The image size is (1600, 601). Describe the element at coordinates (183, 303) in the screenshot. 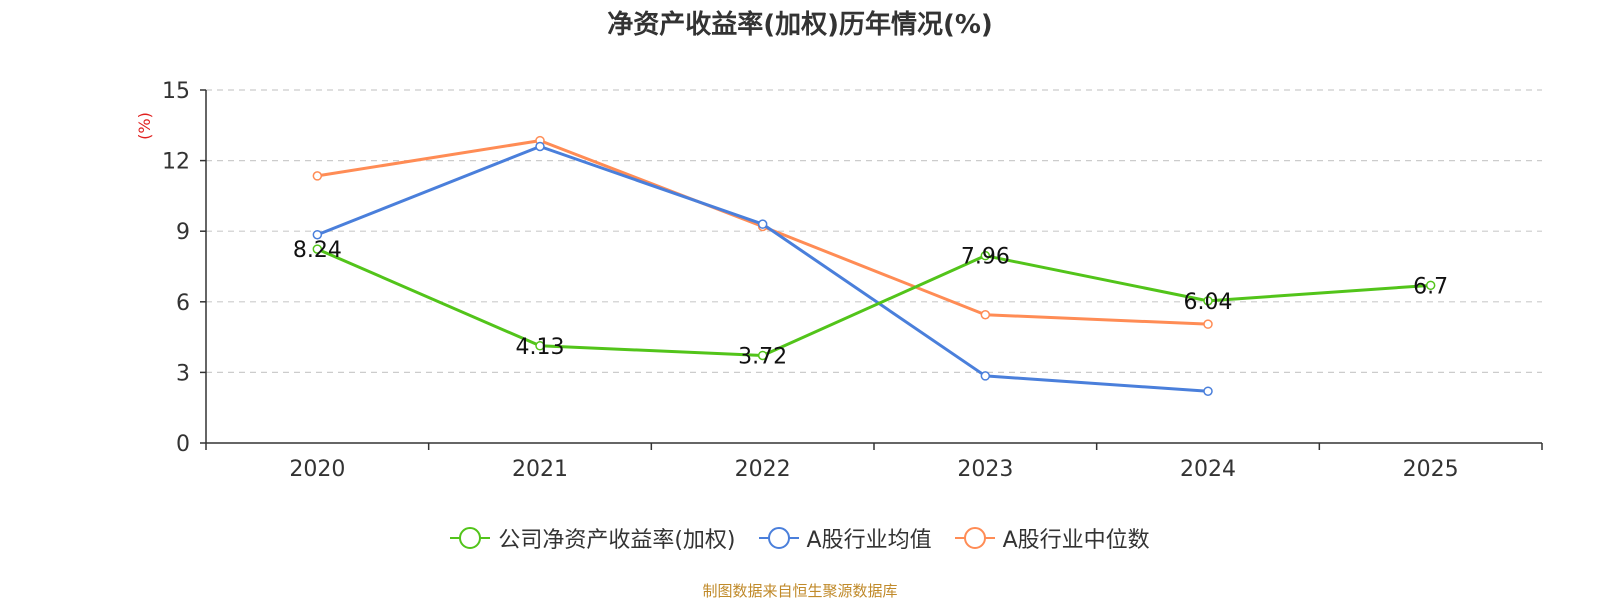

I see `y-tick-label: 6` at that location.